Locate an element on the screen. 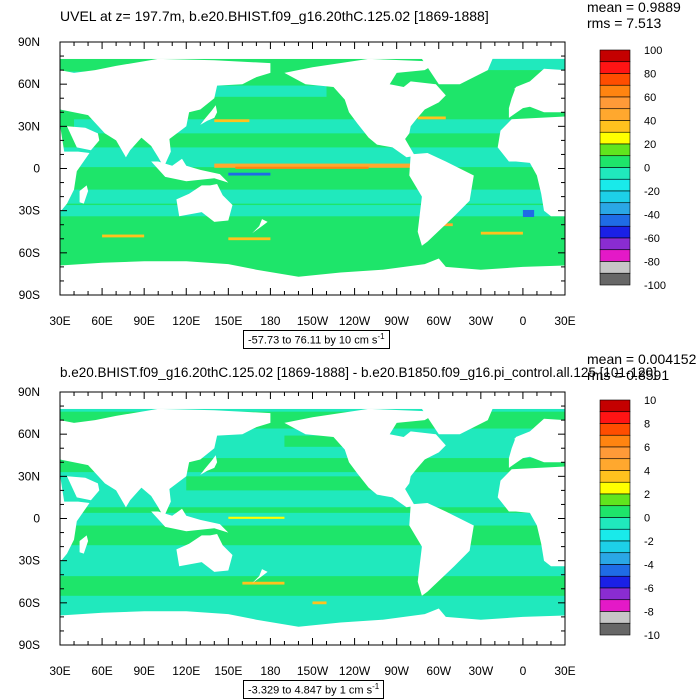 The width and height of the screenshot is (700, 700). rms-value: rms = 0.8591 is located at coordinates (628, 375).